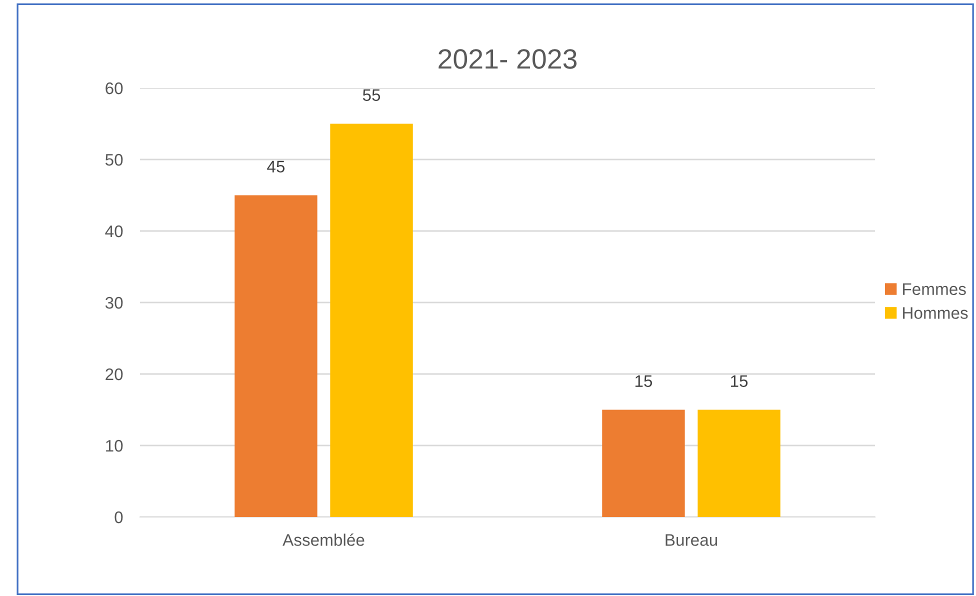  What do you see at coordinates (118, 517) in the screenshot?
I see `y-tick-label: 0` at bounding box center [118, 517].